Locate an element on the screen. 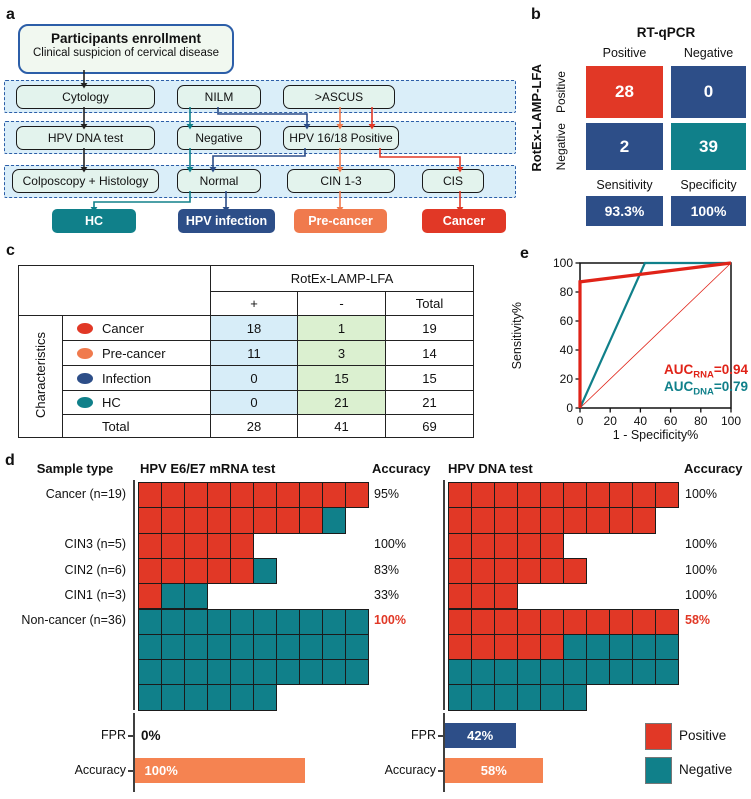 The height and width of the screenshot is (799, 751). table-precancer-total: 14 is located at coordinates (429, 353).